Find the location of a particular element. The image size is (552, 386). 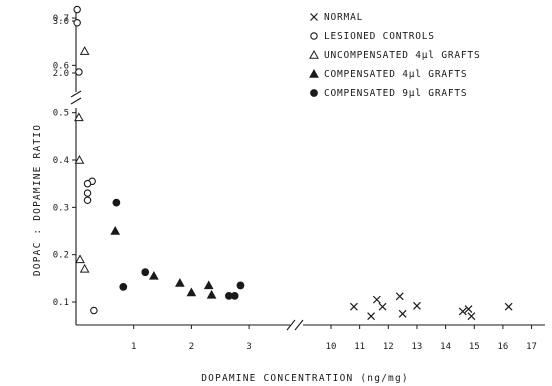

y-tick-label: 2.0 is located at coordinates (61, 74).